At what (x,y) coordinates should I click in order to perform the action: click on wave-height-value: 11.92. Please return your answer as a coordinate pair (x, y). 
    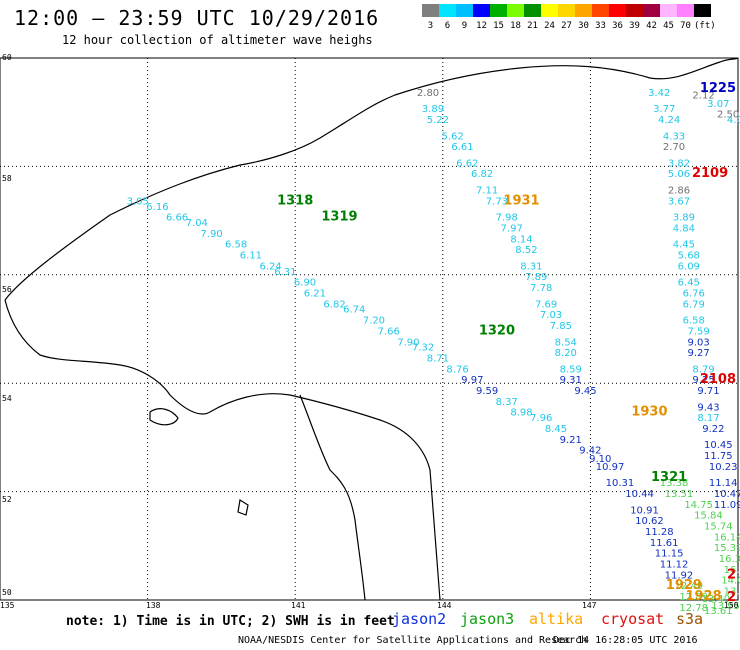
    Looking at the image, I should click on (679, 575).